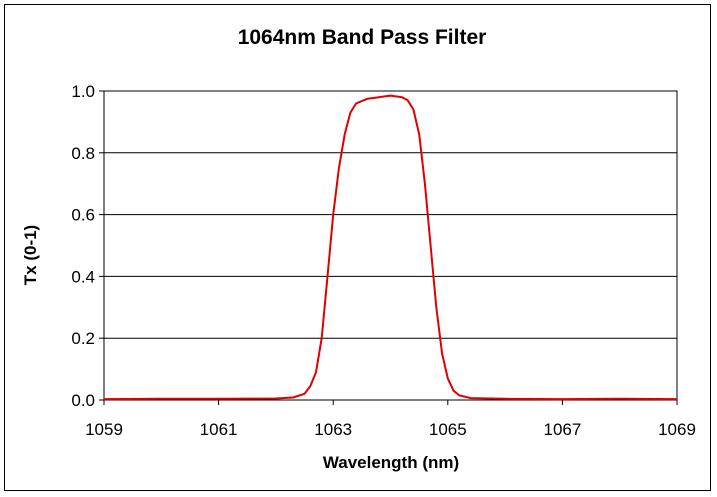 The height and width of the screenshot is (497, 717). I want to click on y-tick-label: 0.0, so click(83, 400).